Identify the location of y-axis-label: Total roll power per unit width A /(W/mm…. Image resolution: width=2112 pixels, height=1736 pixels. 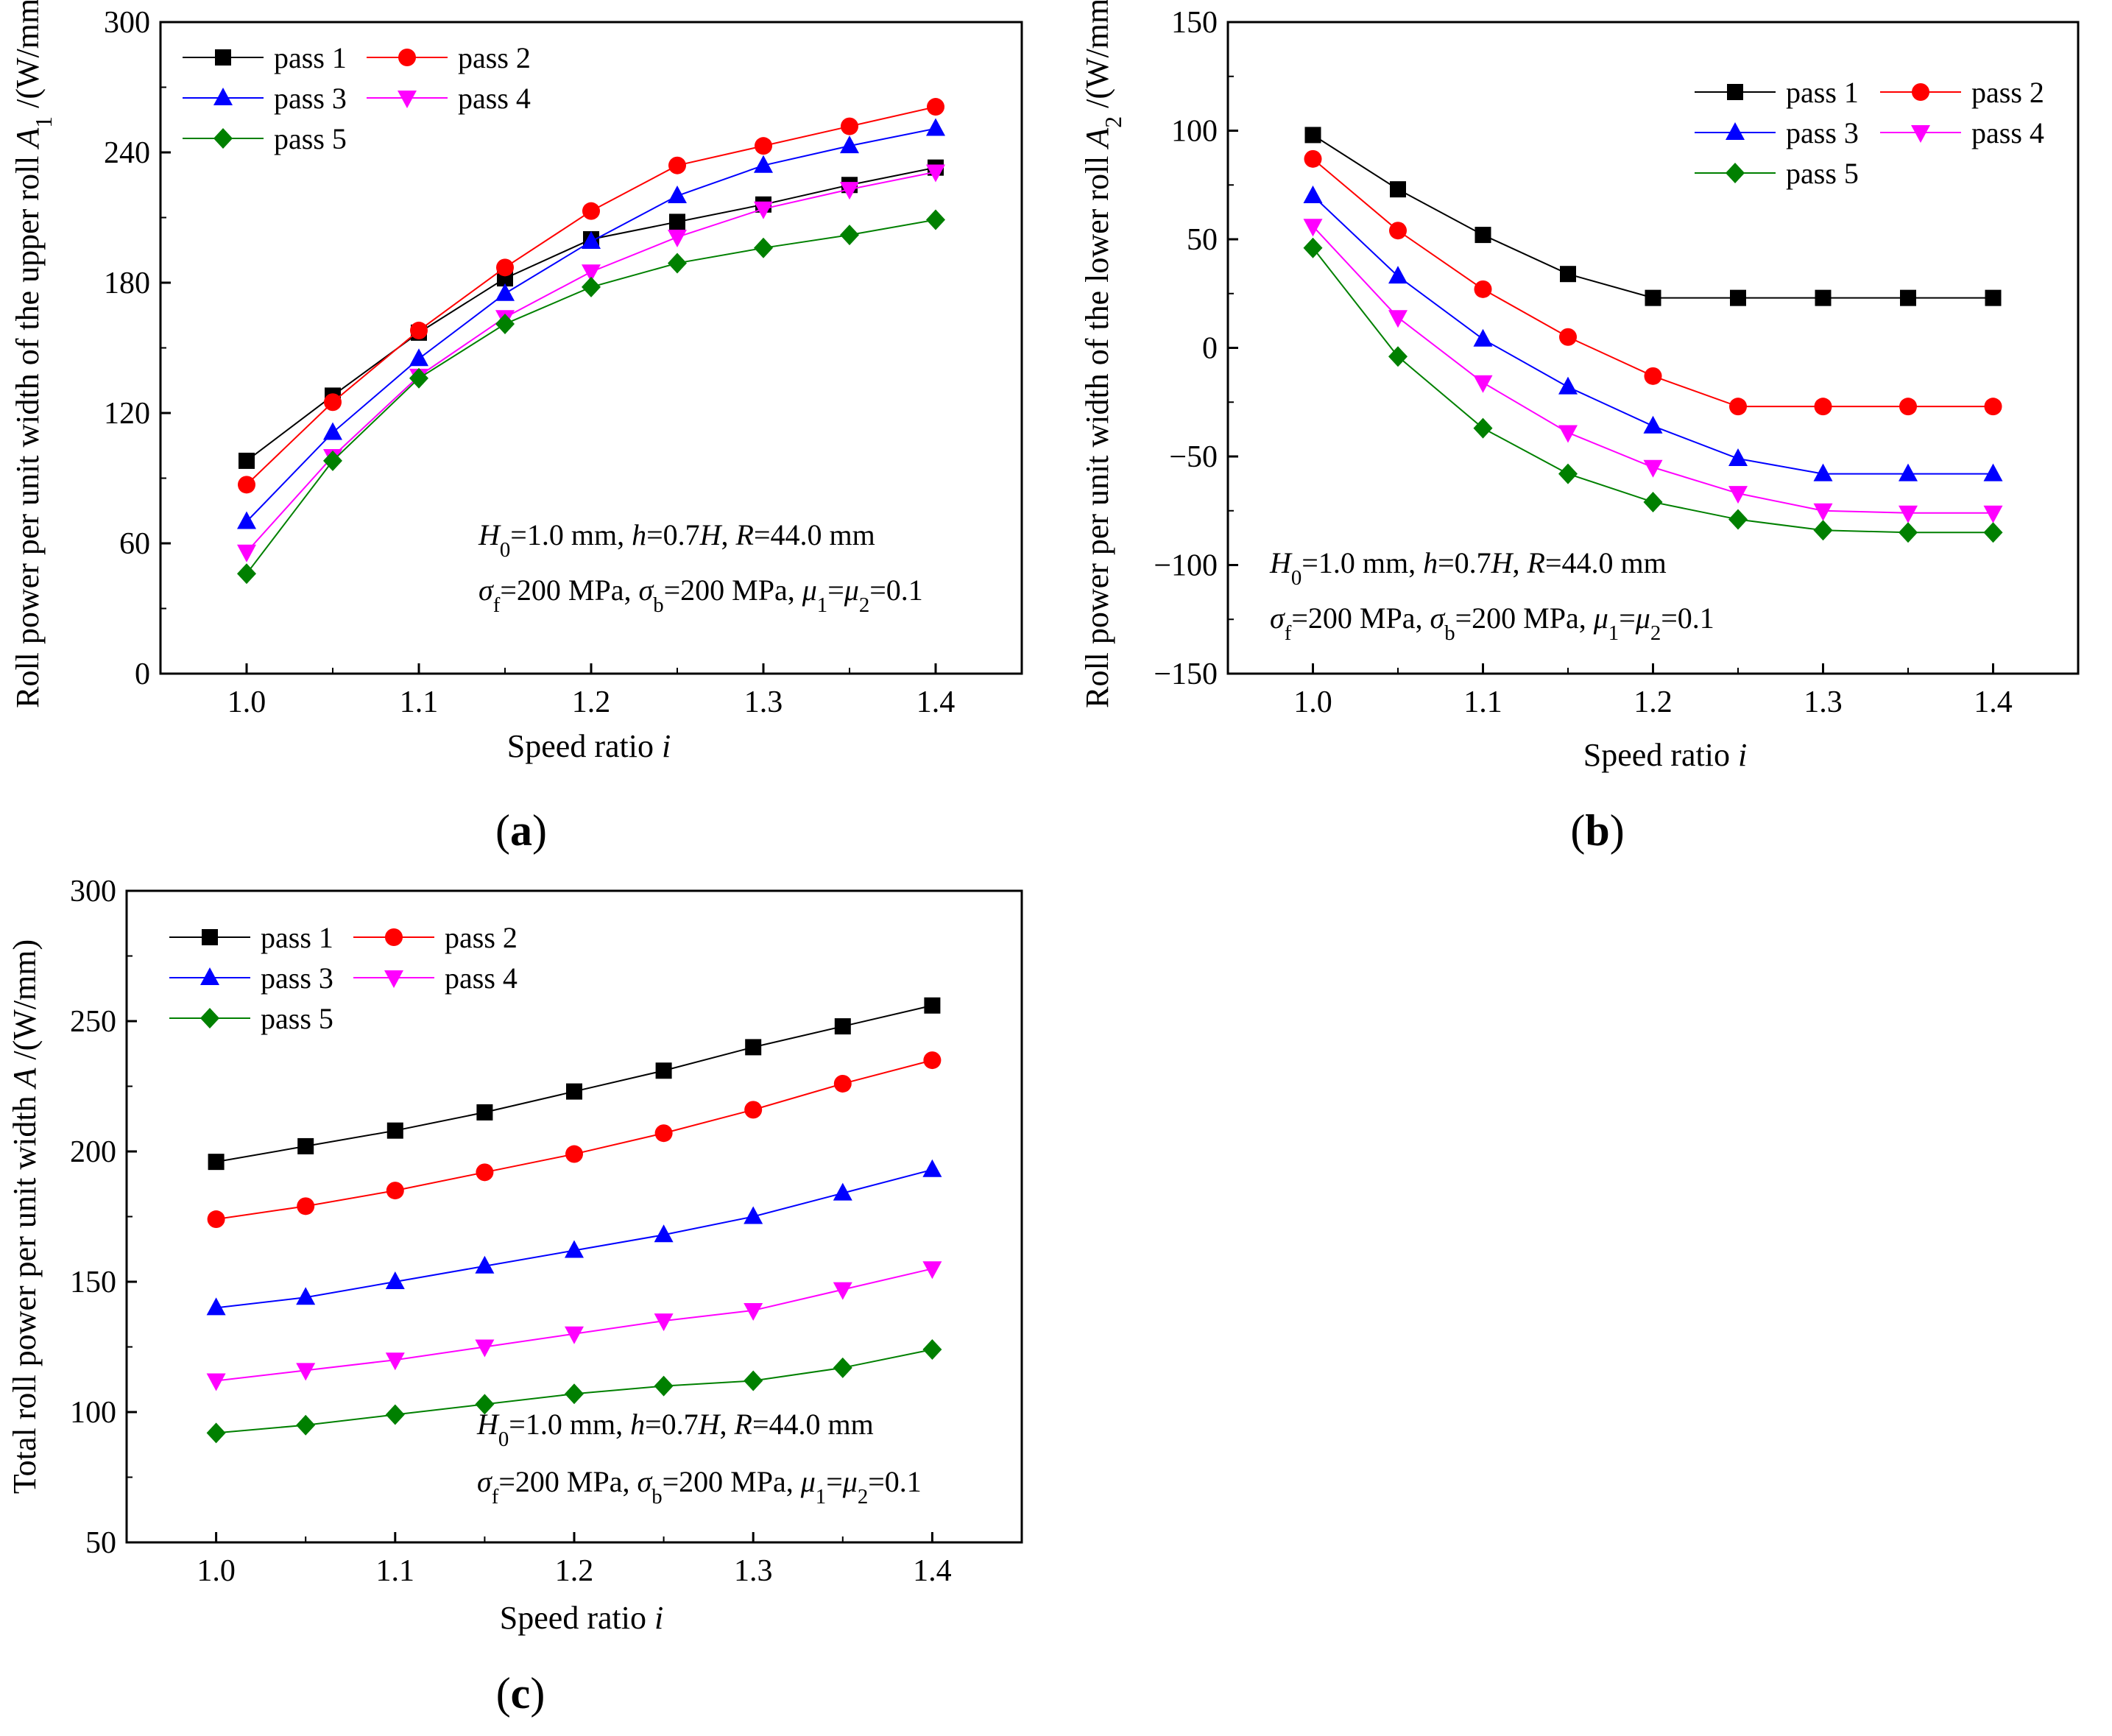
(25, 1216).